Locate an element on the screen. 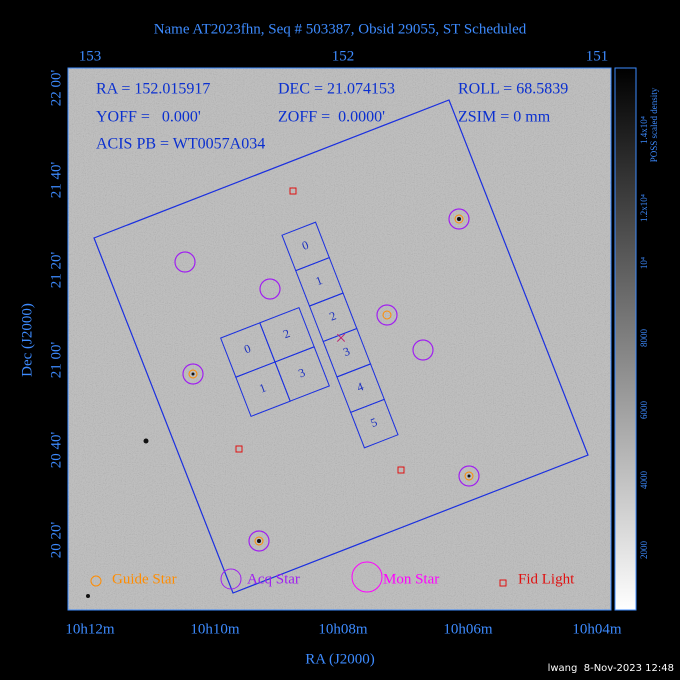 The image size is (680, 680). bottom-tick-label: 10h12m is located at coordinates (90, 629).